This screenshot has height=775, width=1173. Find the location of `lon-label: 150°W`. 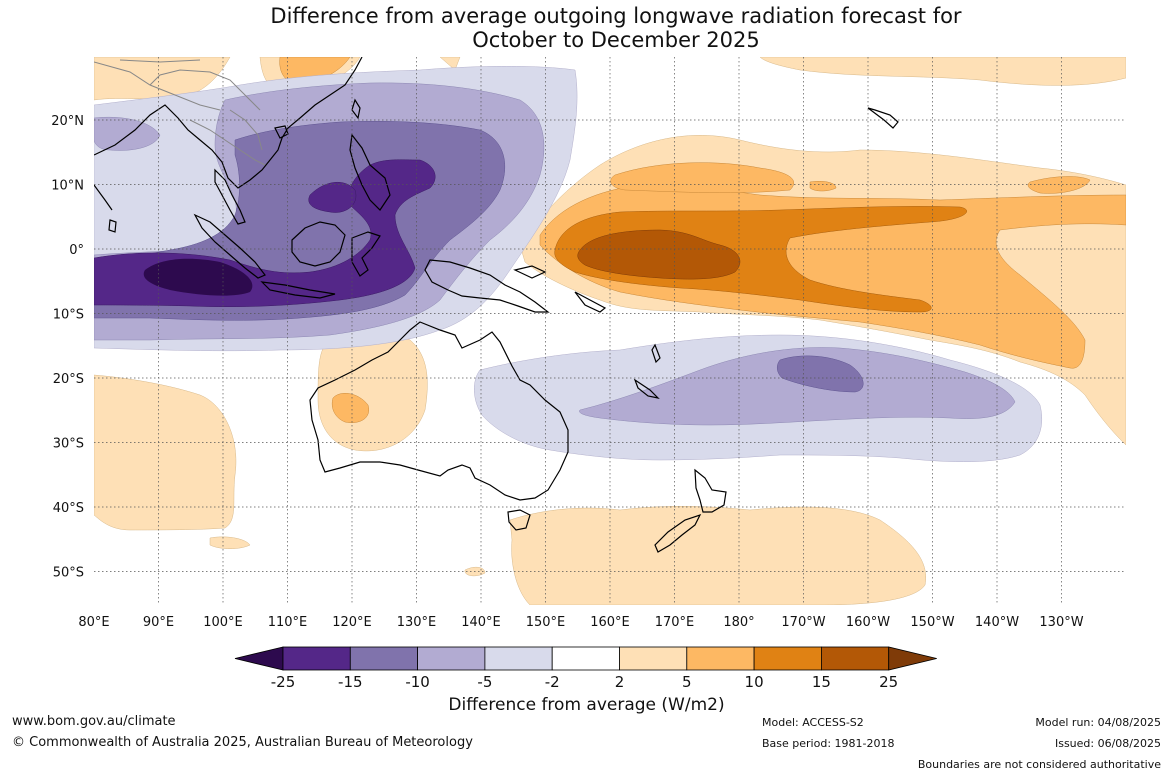

lon-label: 150°W is located at coordinates (932, 622).